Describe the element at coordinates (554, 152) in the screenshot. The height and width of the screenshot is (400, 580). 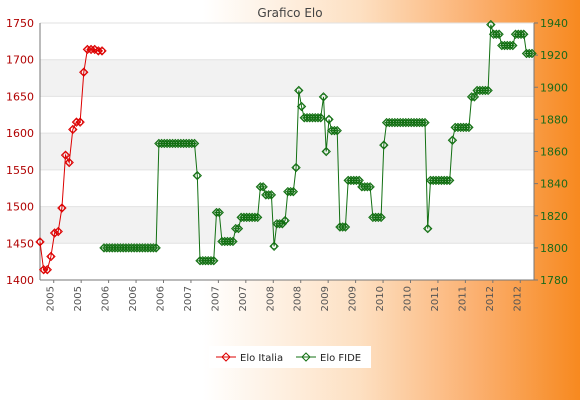
I see `right-tick-label: 1860` at that location.